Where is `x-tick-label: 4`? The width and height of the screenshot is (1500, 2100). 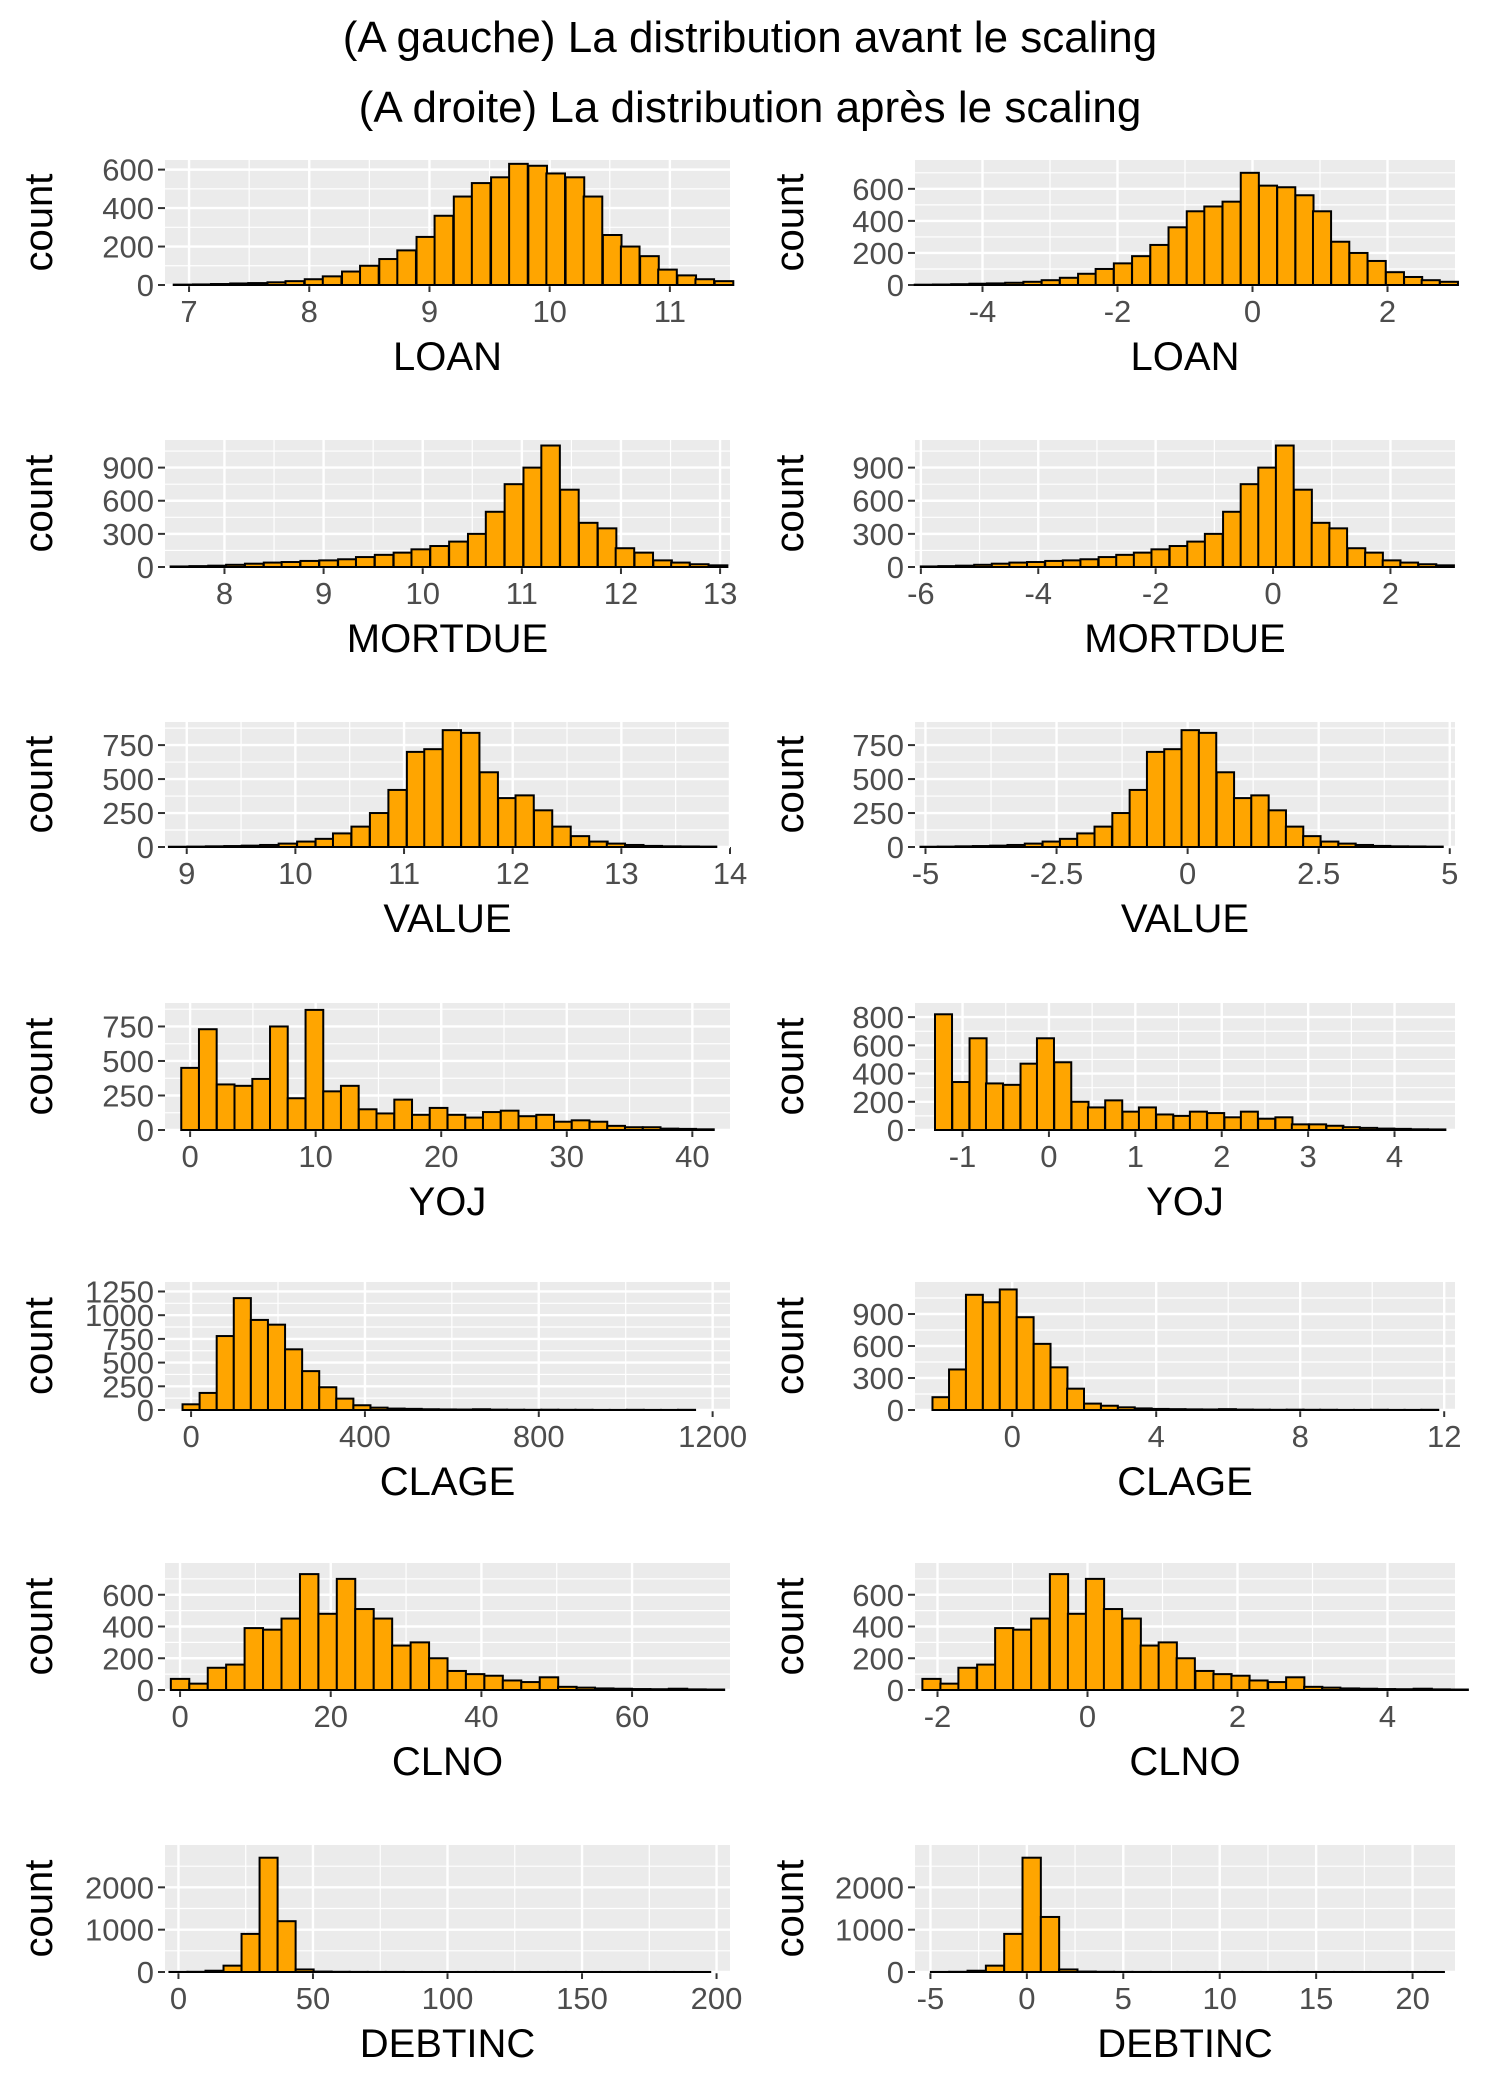
x-tick-label: 4 is located at coordinates (1156, 1436).